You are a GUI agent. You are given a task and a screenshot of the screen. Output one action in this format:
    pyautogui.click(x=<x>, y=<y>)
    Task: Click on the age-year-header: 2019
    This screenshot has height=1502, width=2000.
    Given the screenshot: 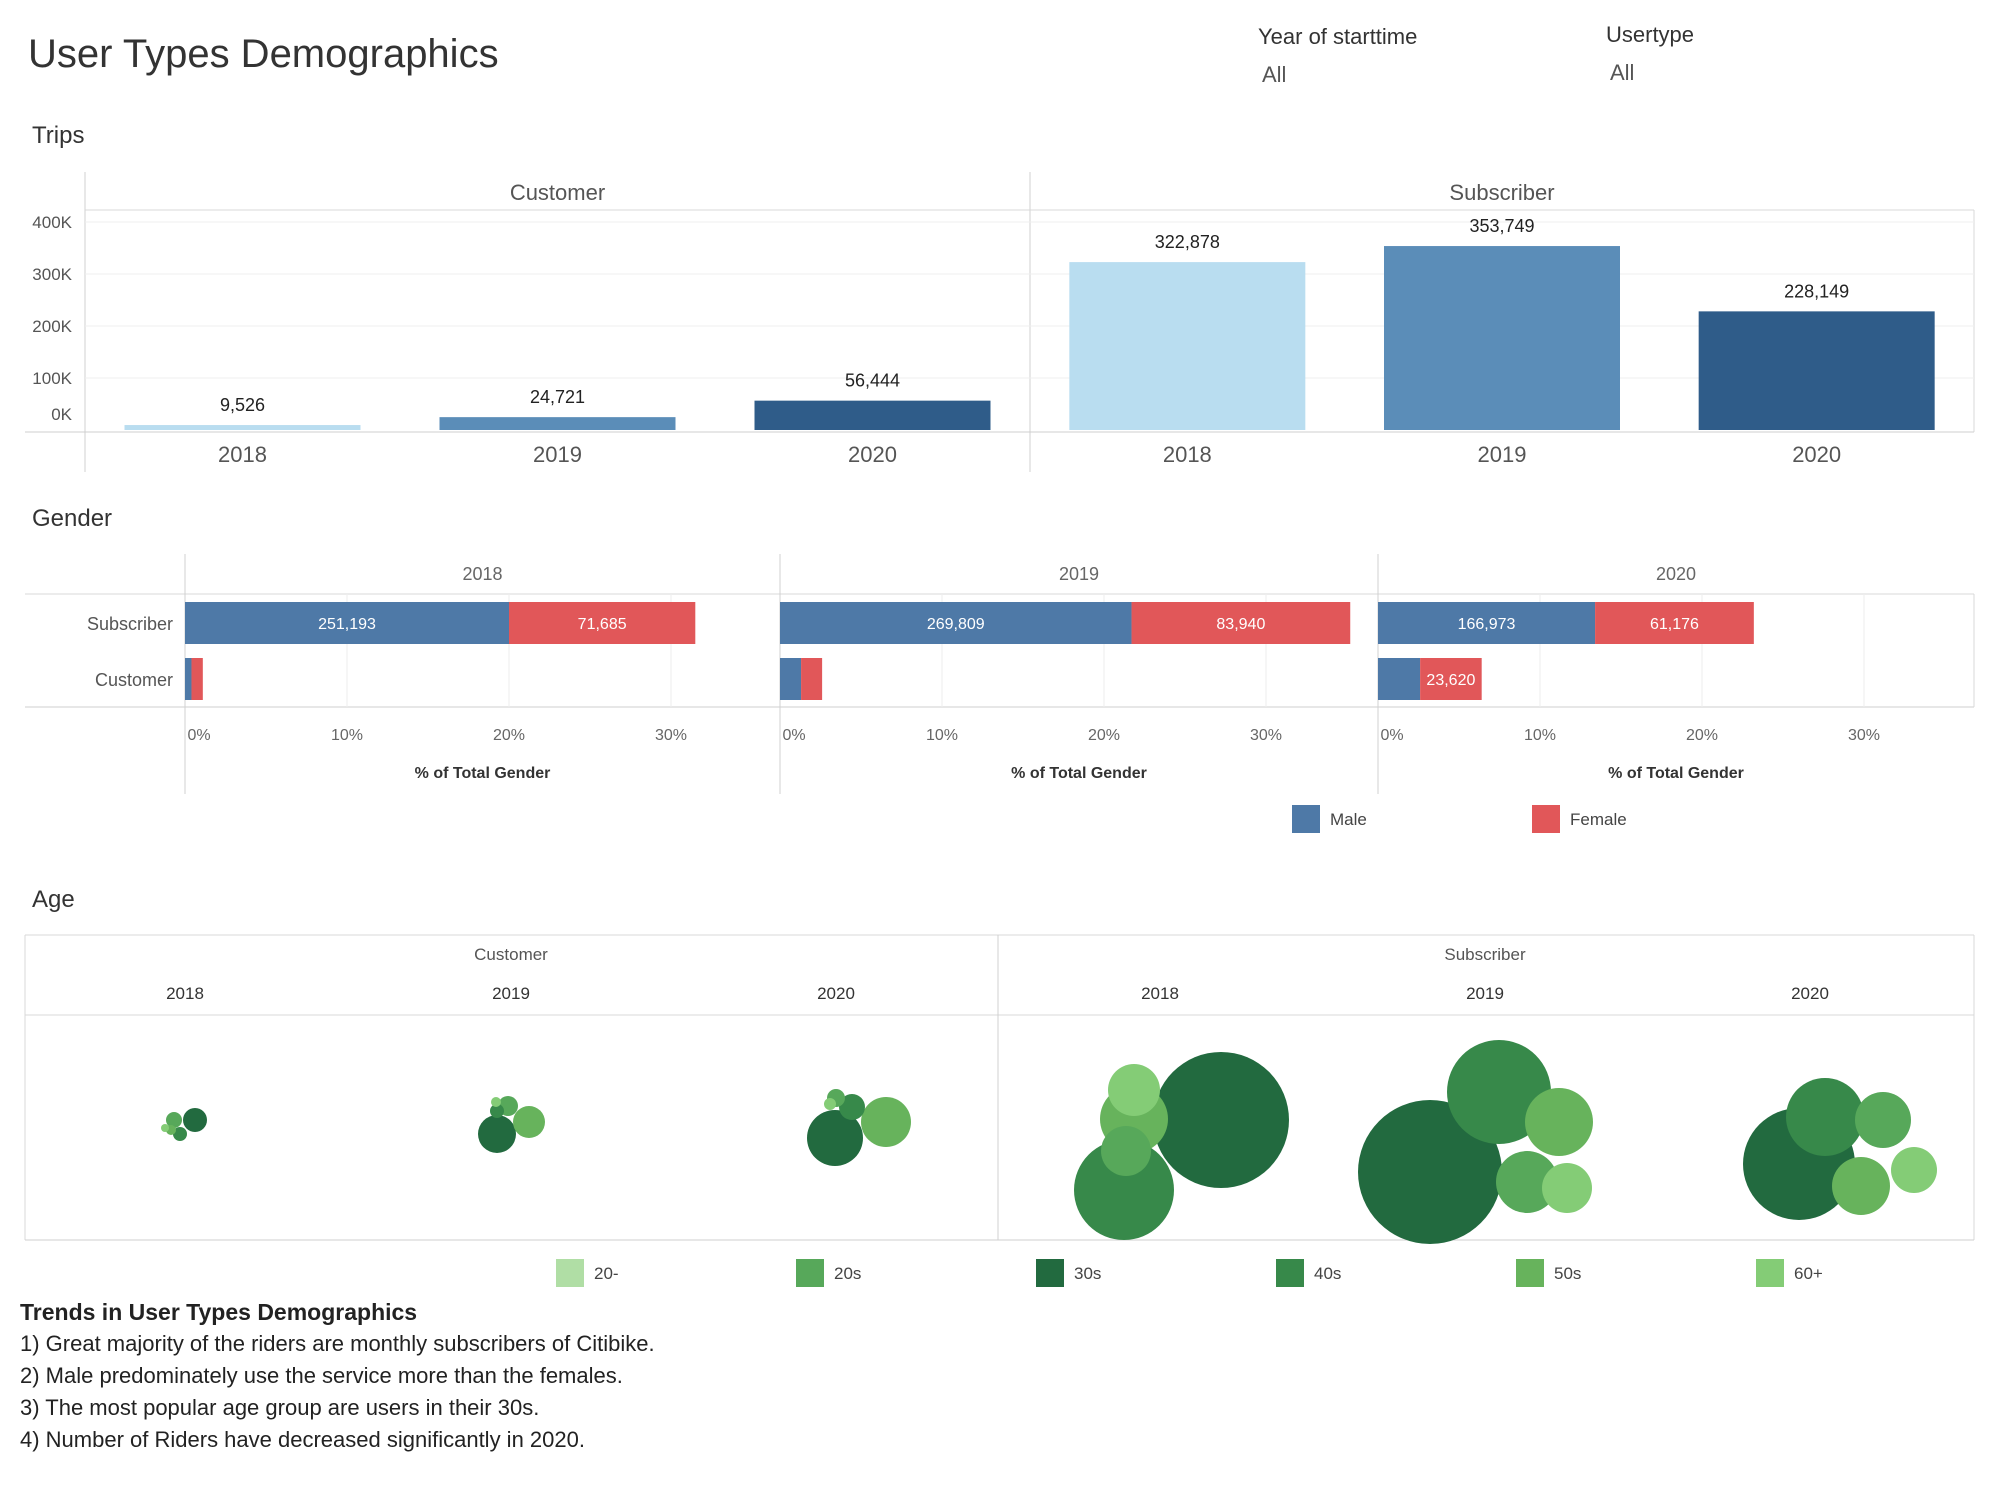 What is the action you would take?
    pyautogui.click(x=1485, y=993)
    